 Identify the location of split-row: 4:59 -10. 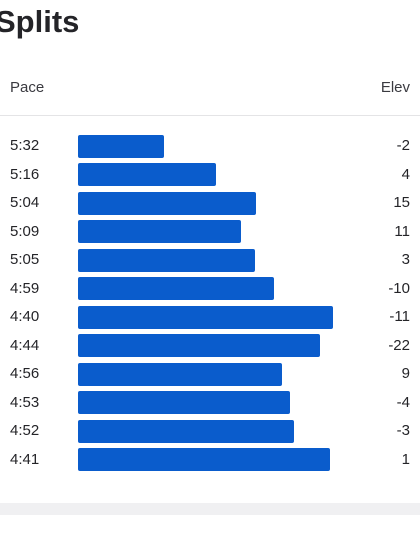
(210, 289).